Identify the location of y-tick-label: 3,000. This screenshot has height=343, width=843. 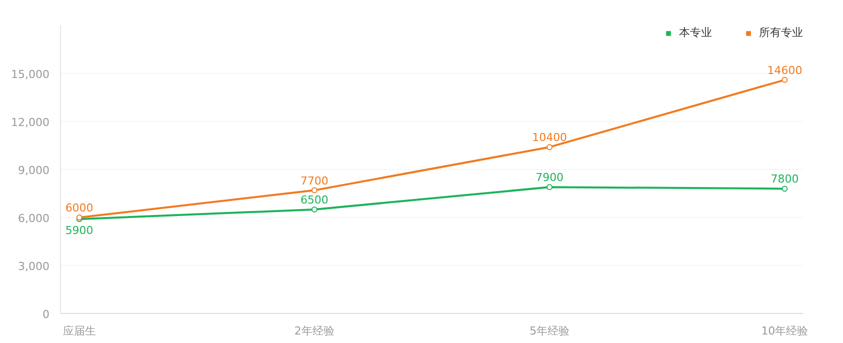
(34, 266).